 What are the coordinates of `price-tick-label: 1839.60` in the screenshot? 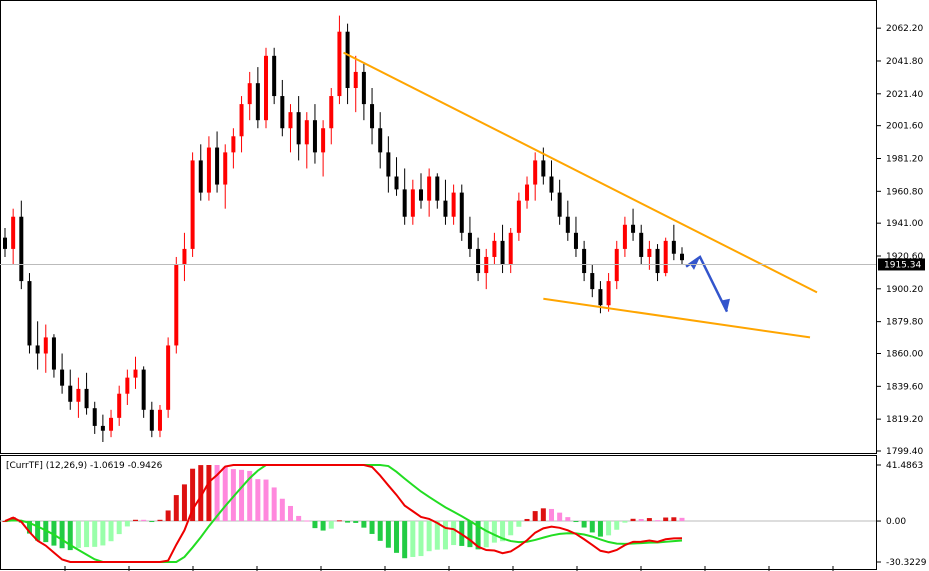 It's located at (904, 387).